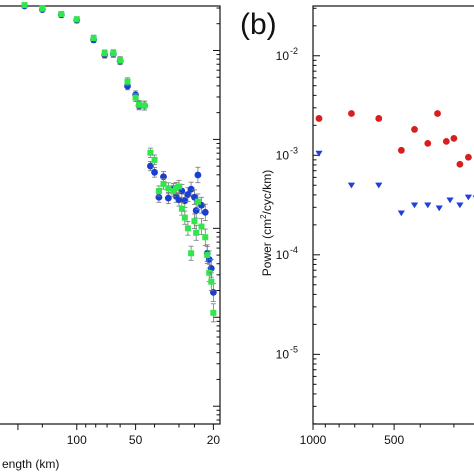 This screenshot has height=474, width=474. I want to click on y-tick-label-exp-b: -5, so click(294, 349).